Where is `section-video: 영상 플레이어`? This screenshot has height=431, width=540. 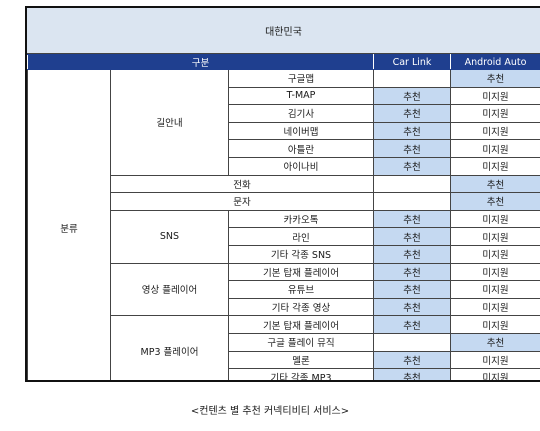 section-video: 영상 플레이어 is located at coordinates (169, 289).